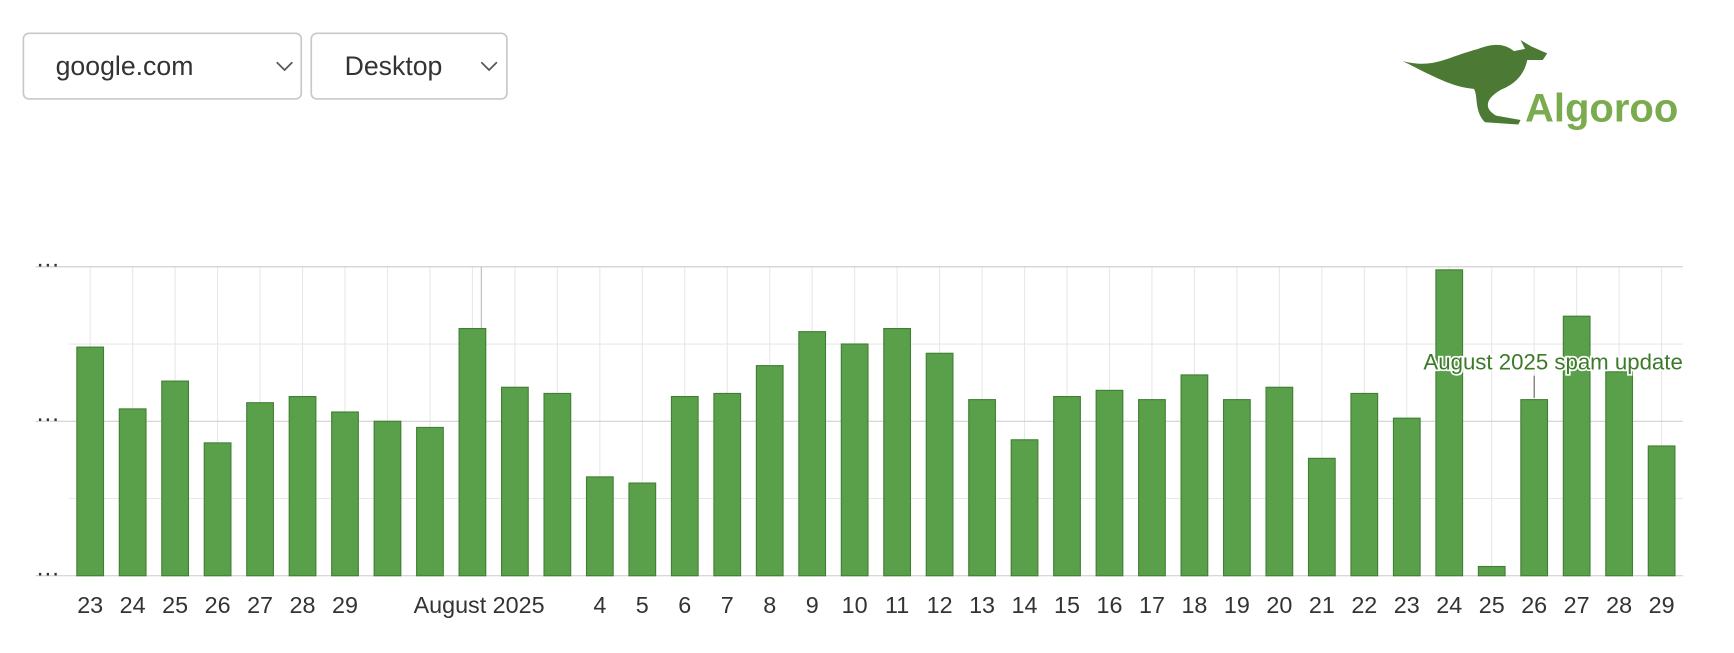 The height and width of the screenshot is (653, 1734). What do you see at coordinates (1194, 605) in the screenshot?
I see `x-tick-label: 18` at bounding box center [1194, 605].